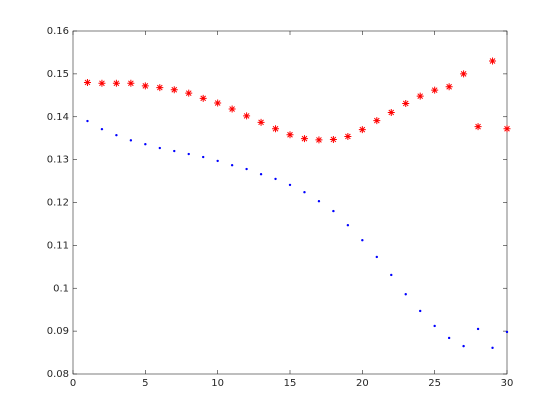 The height and width of the screenshot is (420, 560). I want to click on y-tick-label: 0.1, so click(61, 288).